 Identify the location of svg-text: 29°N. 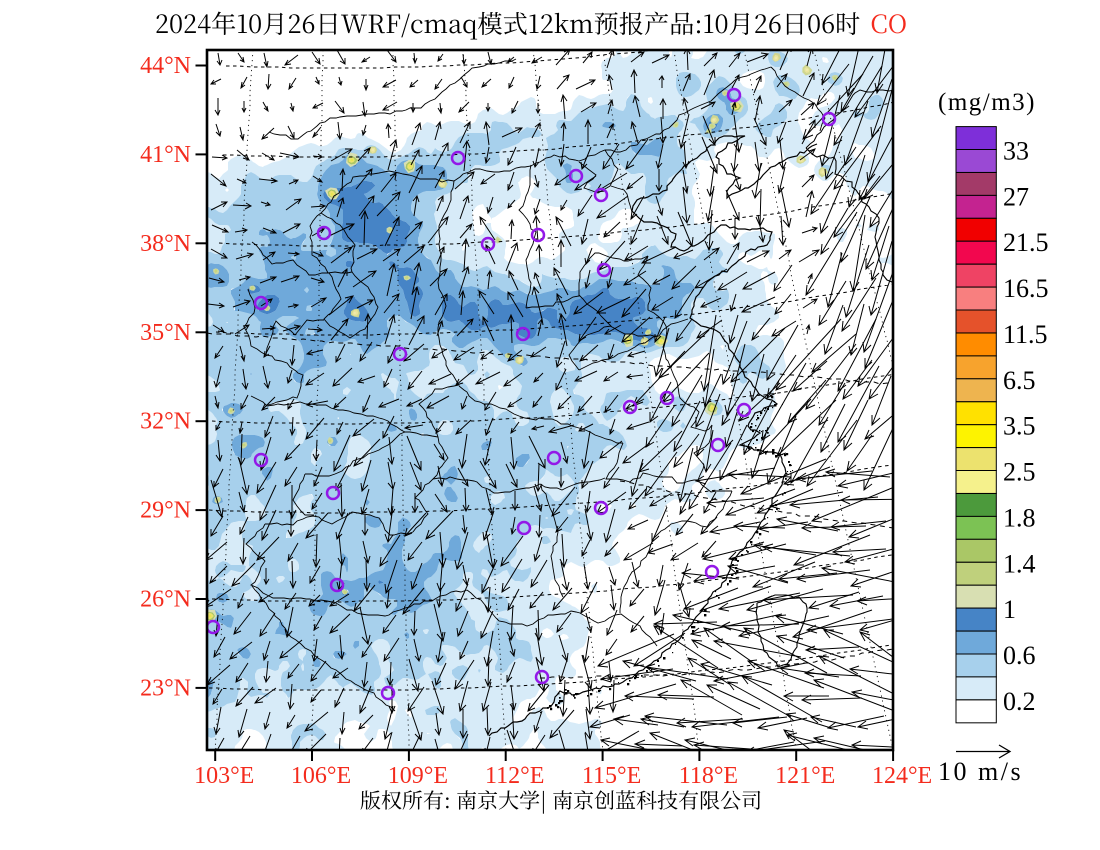
(165, 511).